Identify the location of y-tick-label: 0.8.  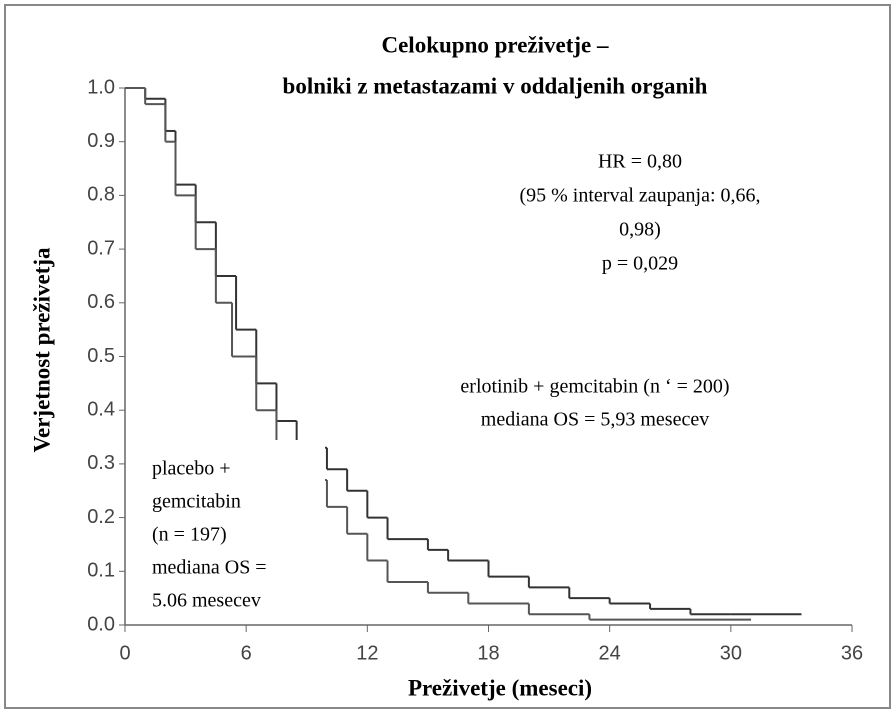
(101, 195).